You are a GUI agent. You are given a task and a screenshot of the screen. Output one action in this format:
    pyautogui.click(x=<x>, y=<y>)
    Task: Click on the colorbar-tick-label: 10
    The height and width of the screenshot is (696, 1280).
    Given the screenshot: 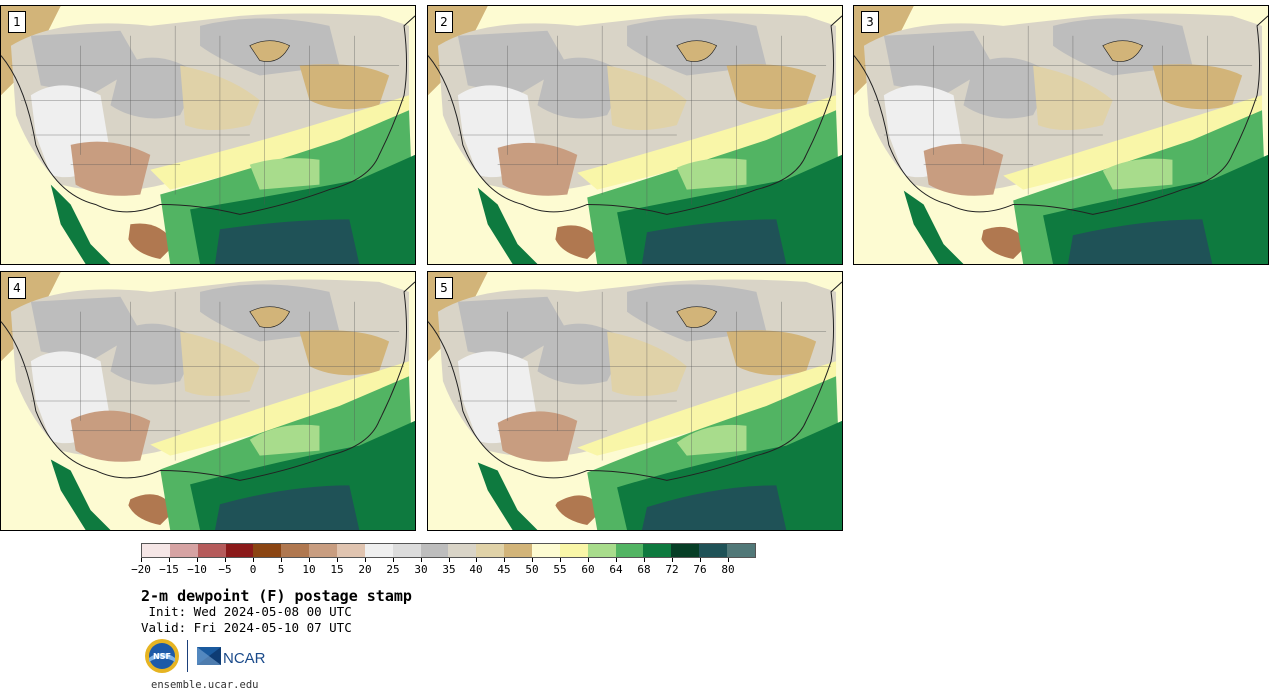 What is the action you would take?
    pyautogui.click(x=309, y=569)
    